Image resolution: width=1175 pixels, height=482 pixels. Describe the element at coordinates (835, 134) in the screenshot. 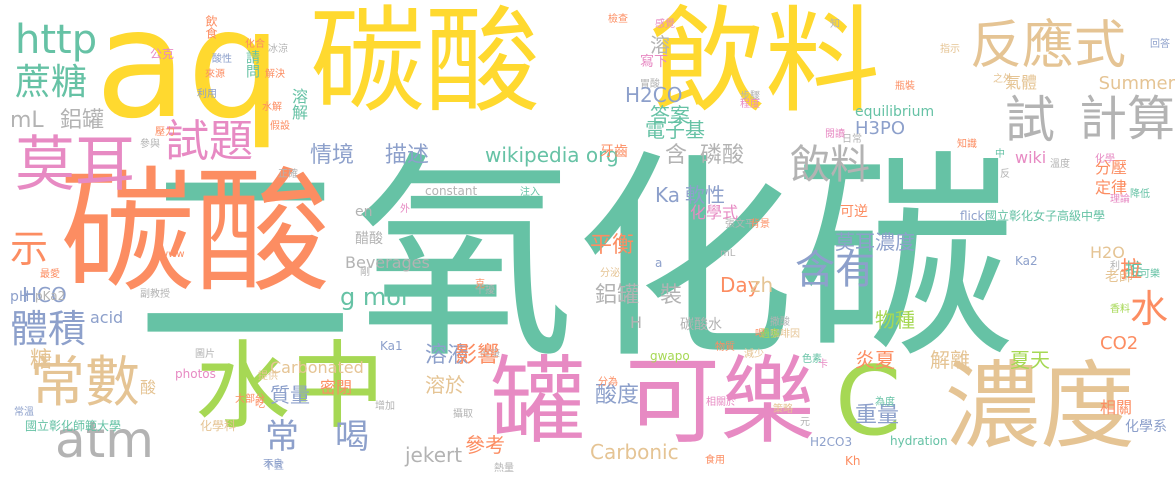

I see `cloud-word: 閱讀` at that location.